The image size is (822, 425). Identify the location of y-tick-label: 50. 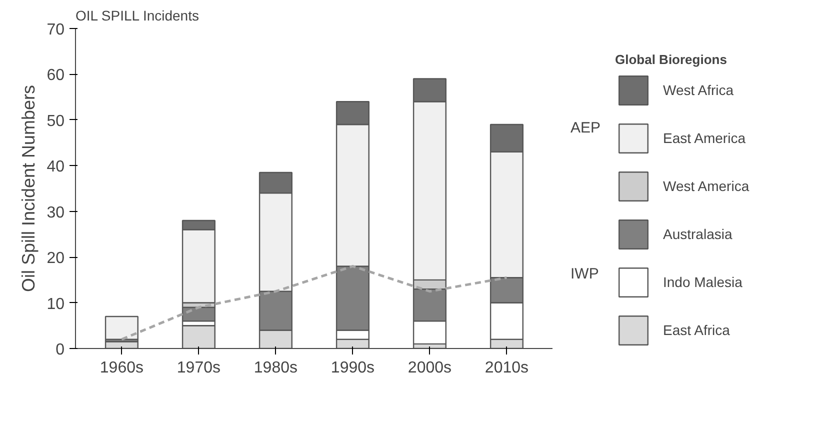
(55, 121).